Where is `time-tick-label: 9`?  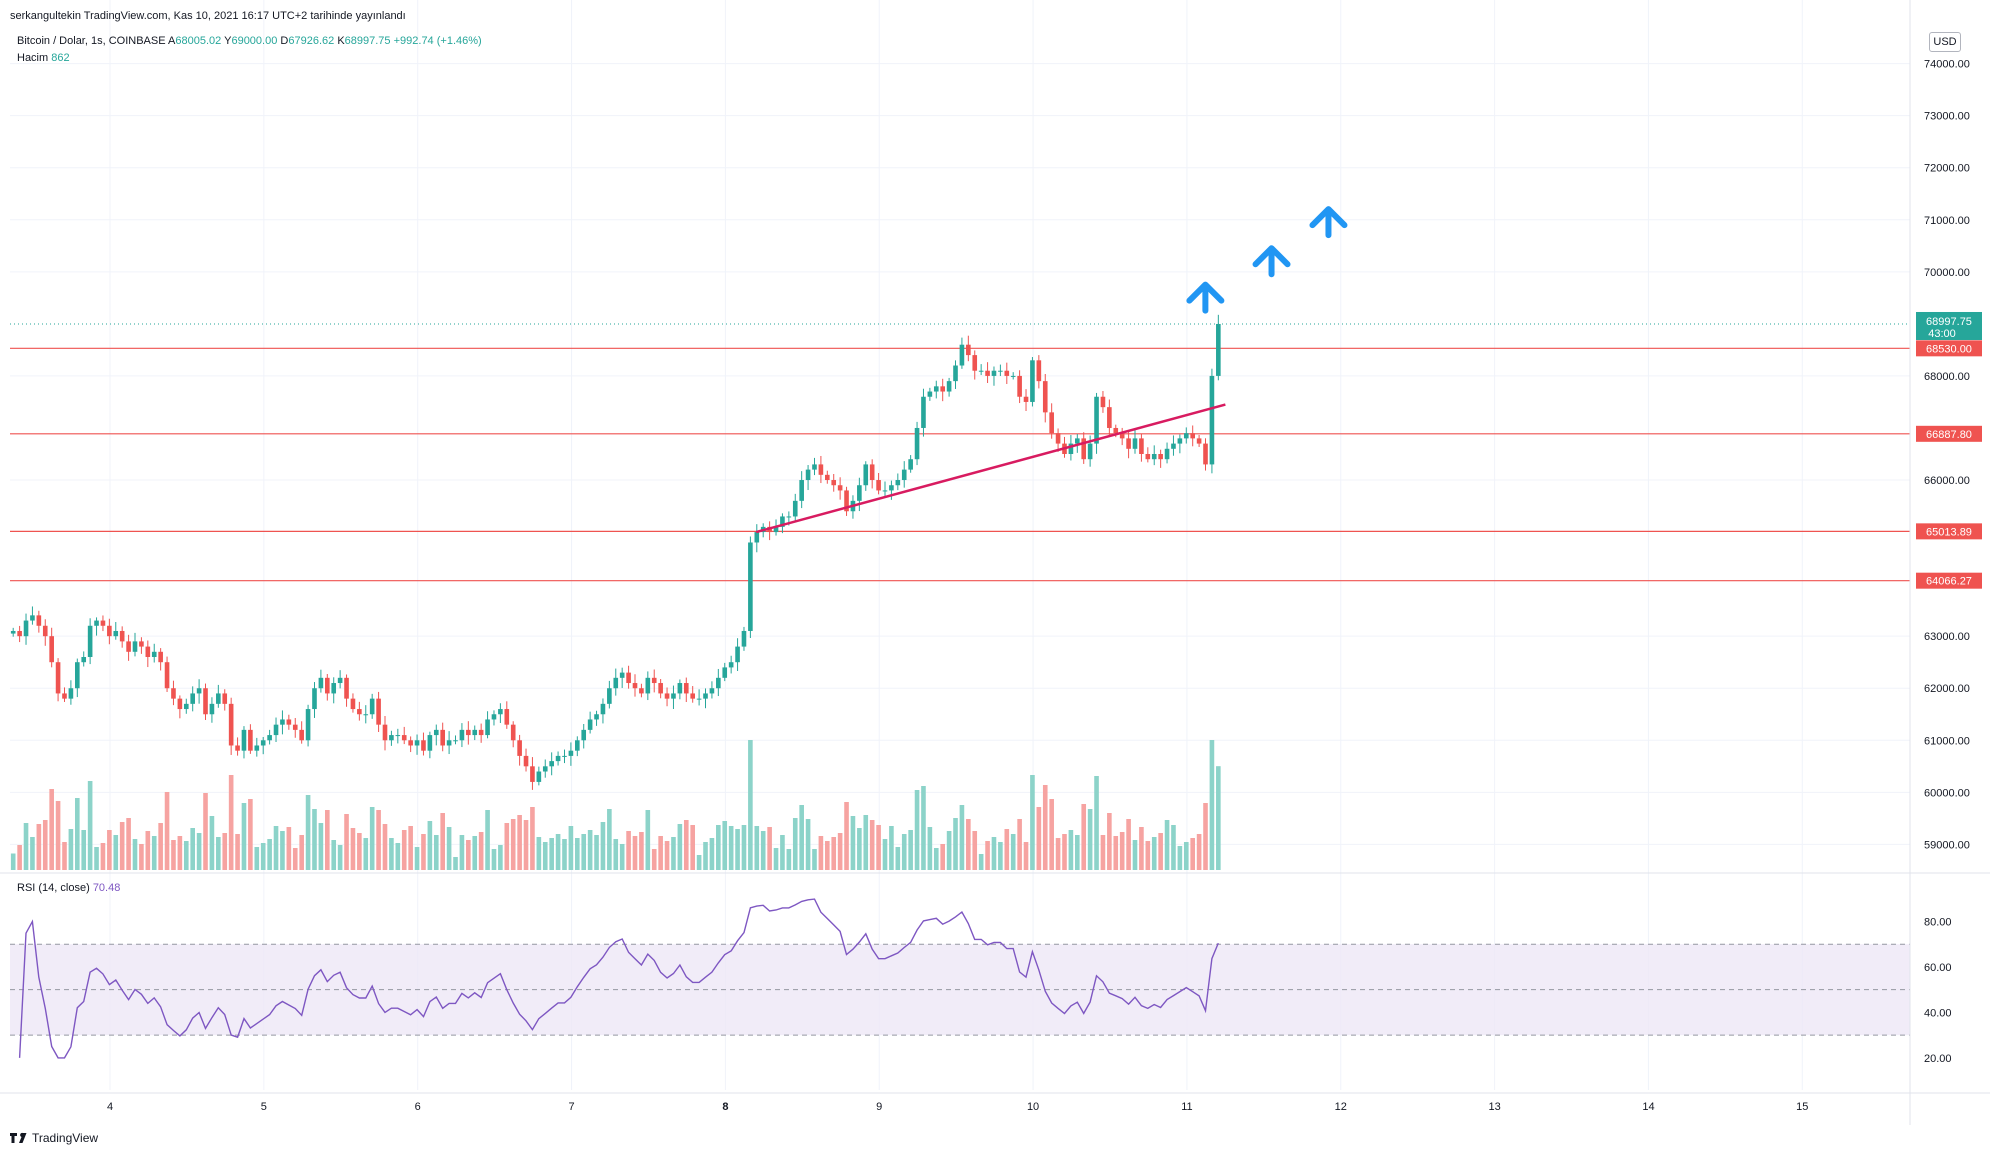 time-tick-label: 9 is located at coordinates (879, 1107).